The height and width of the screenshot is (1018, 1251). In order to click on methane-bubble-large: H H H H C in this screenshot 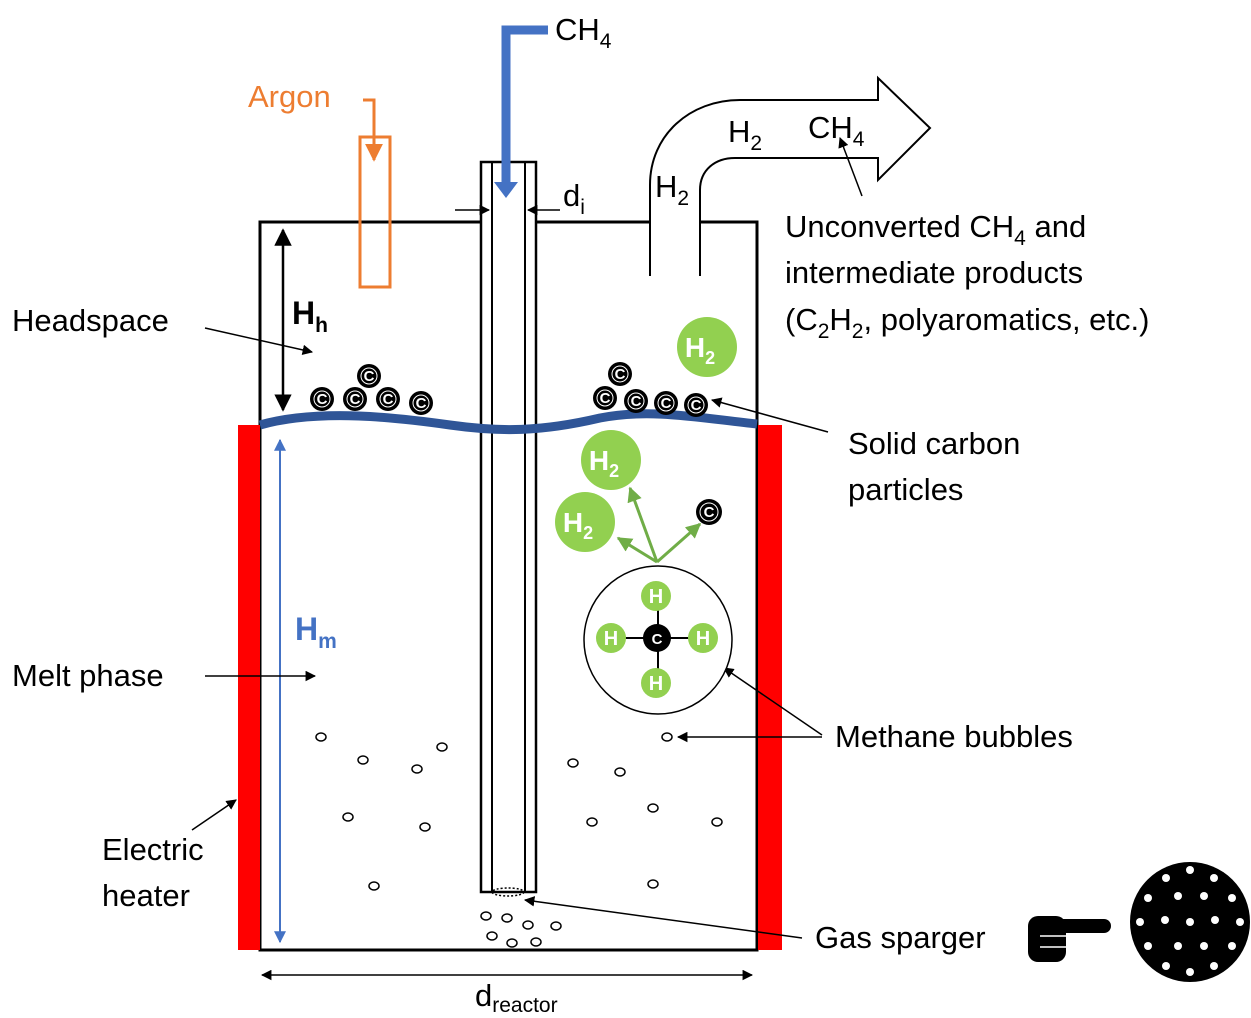, I will do `click(658, 640)`.